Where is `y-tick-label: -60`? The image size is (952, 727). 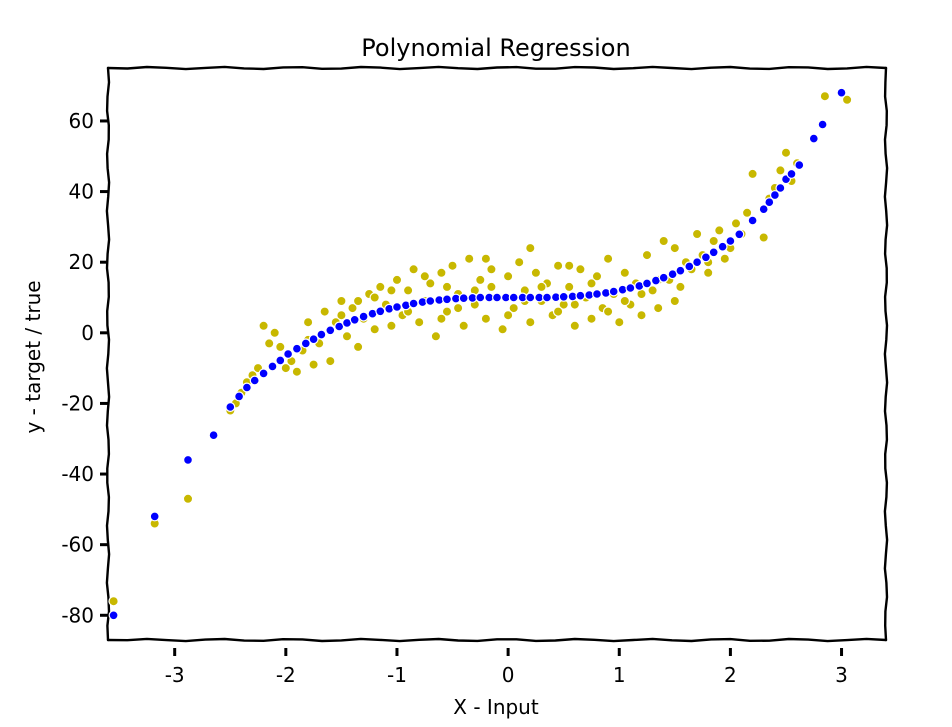
y-tick-label: -60 is located at coordinates (77, 545).